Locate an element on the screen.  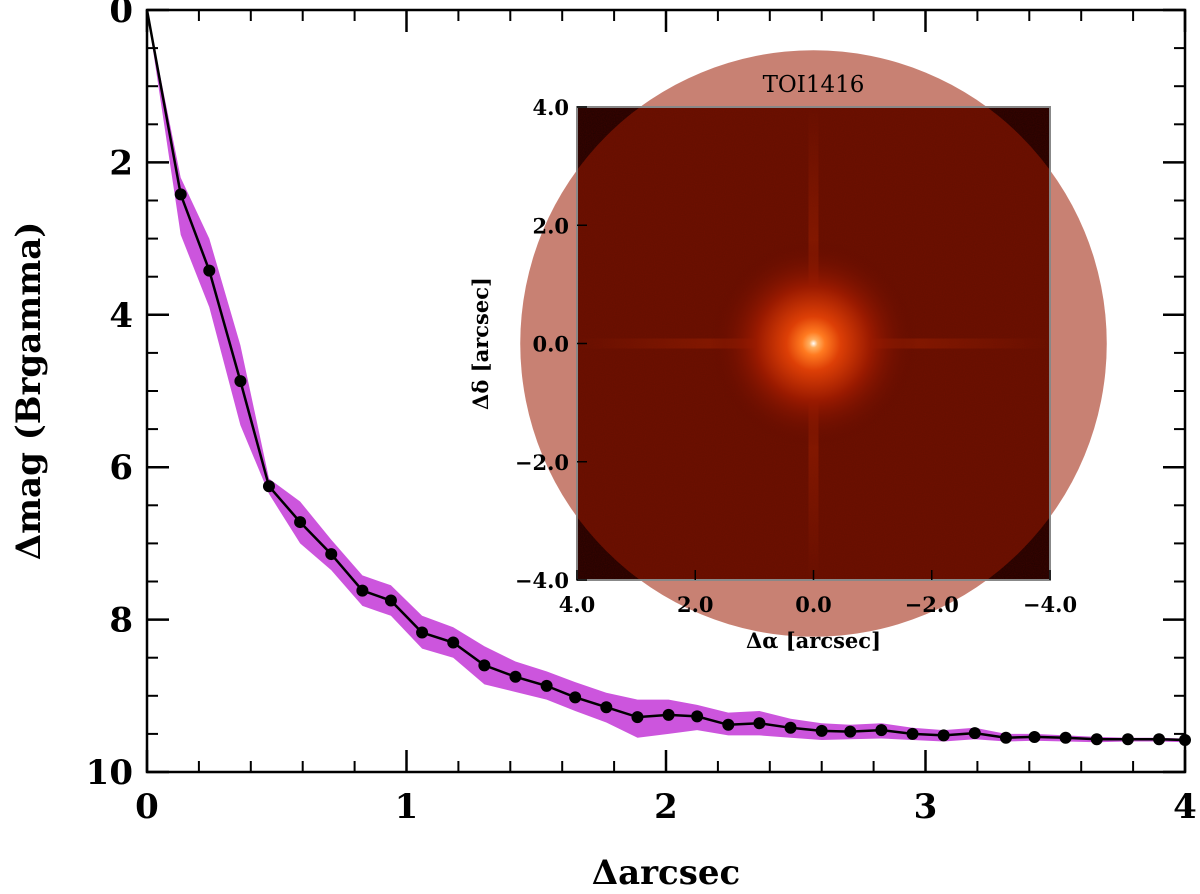
inset-x-tick-label: 2.0 is located at coordinates (695, 604).